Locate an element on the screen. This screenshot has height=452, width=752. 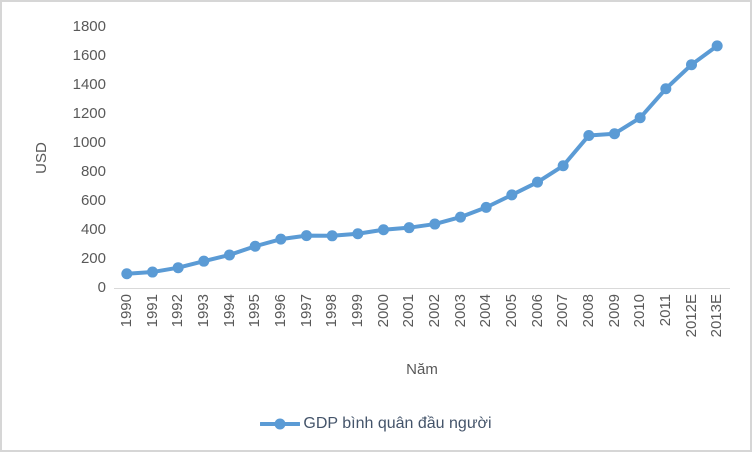
x-axis-tick-label: 2012E is located at coordinates (691, 316).